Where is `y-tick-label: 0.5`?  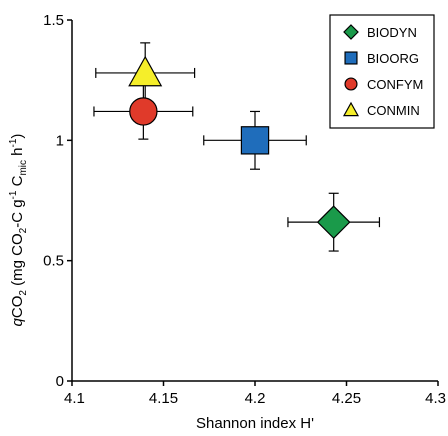
y-tick-label: 0.5 is located at coordinates (53, 261).